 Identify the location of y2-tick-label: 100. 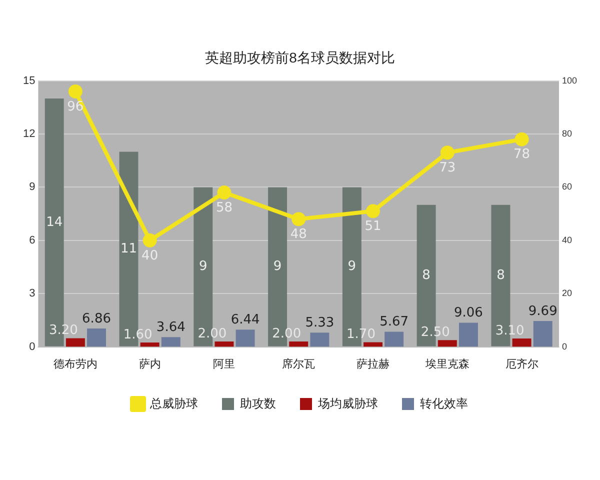
(570, 80).